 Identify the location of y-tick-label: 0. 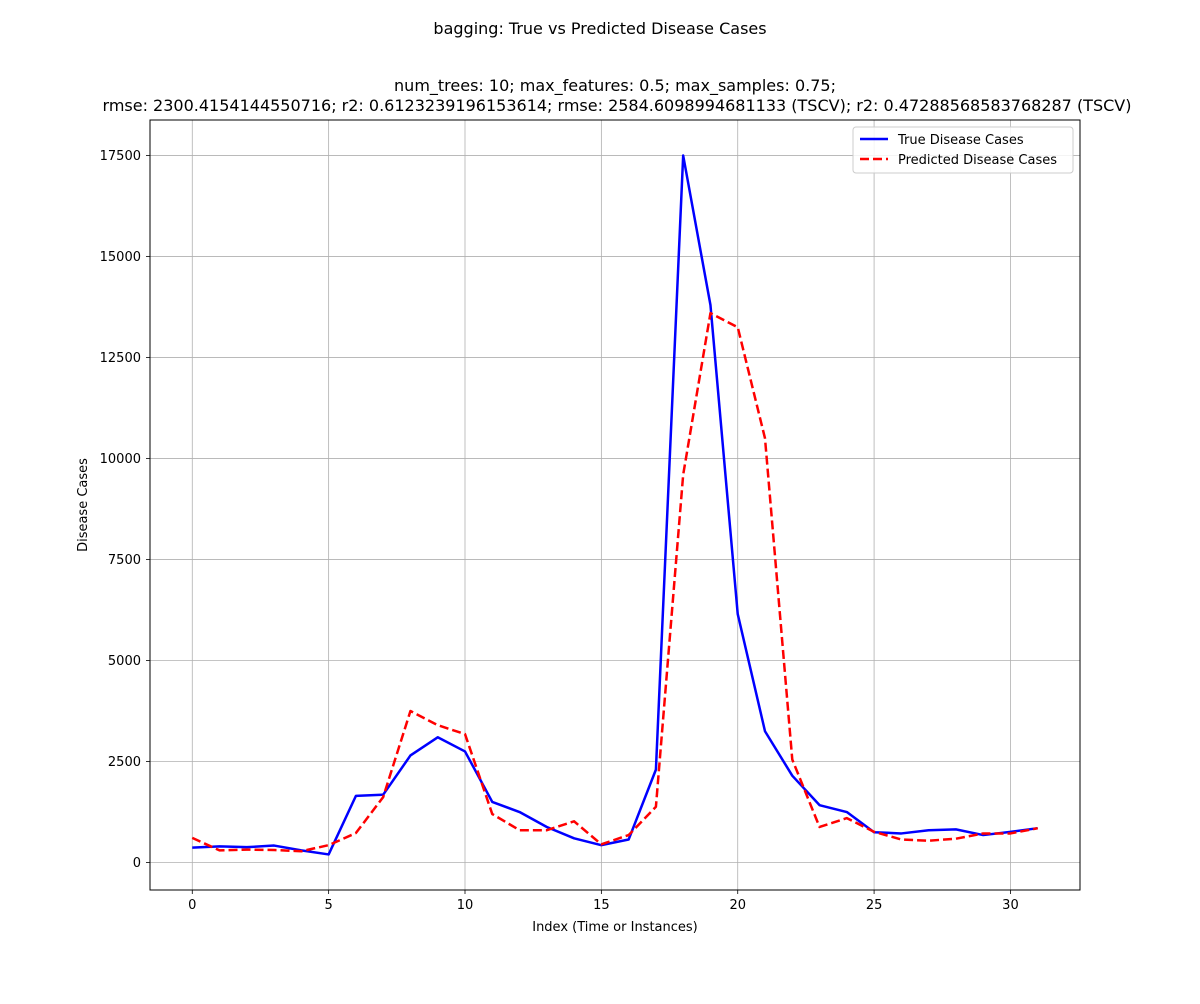
(137, 863).